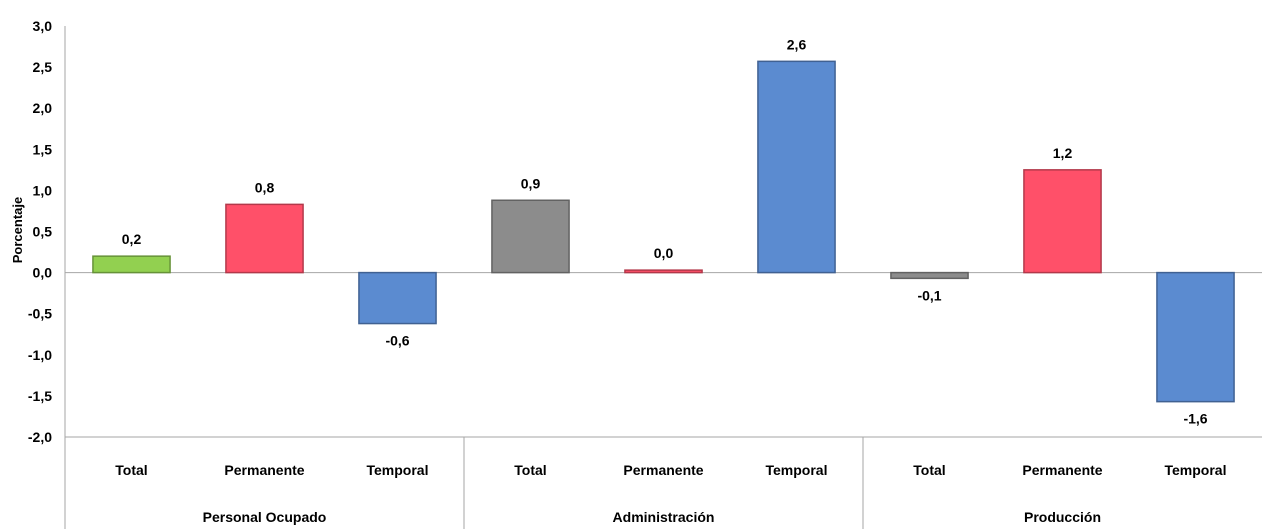 The image size is (1268, 529). Describe the element at coordinates (43, 67) in the screenshot. I see `y-tick-label: 2,5` at that location.